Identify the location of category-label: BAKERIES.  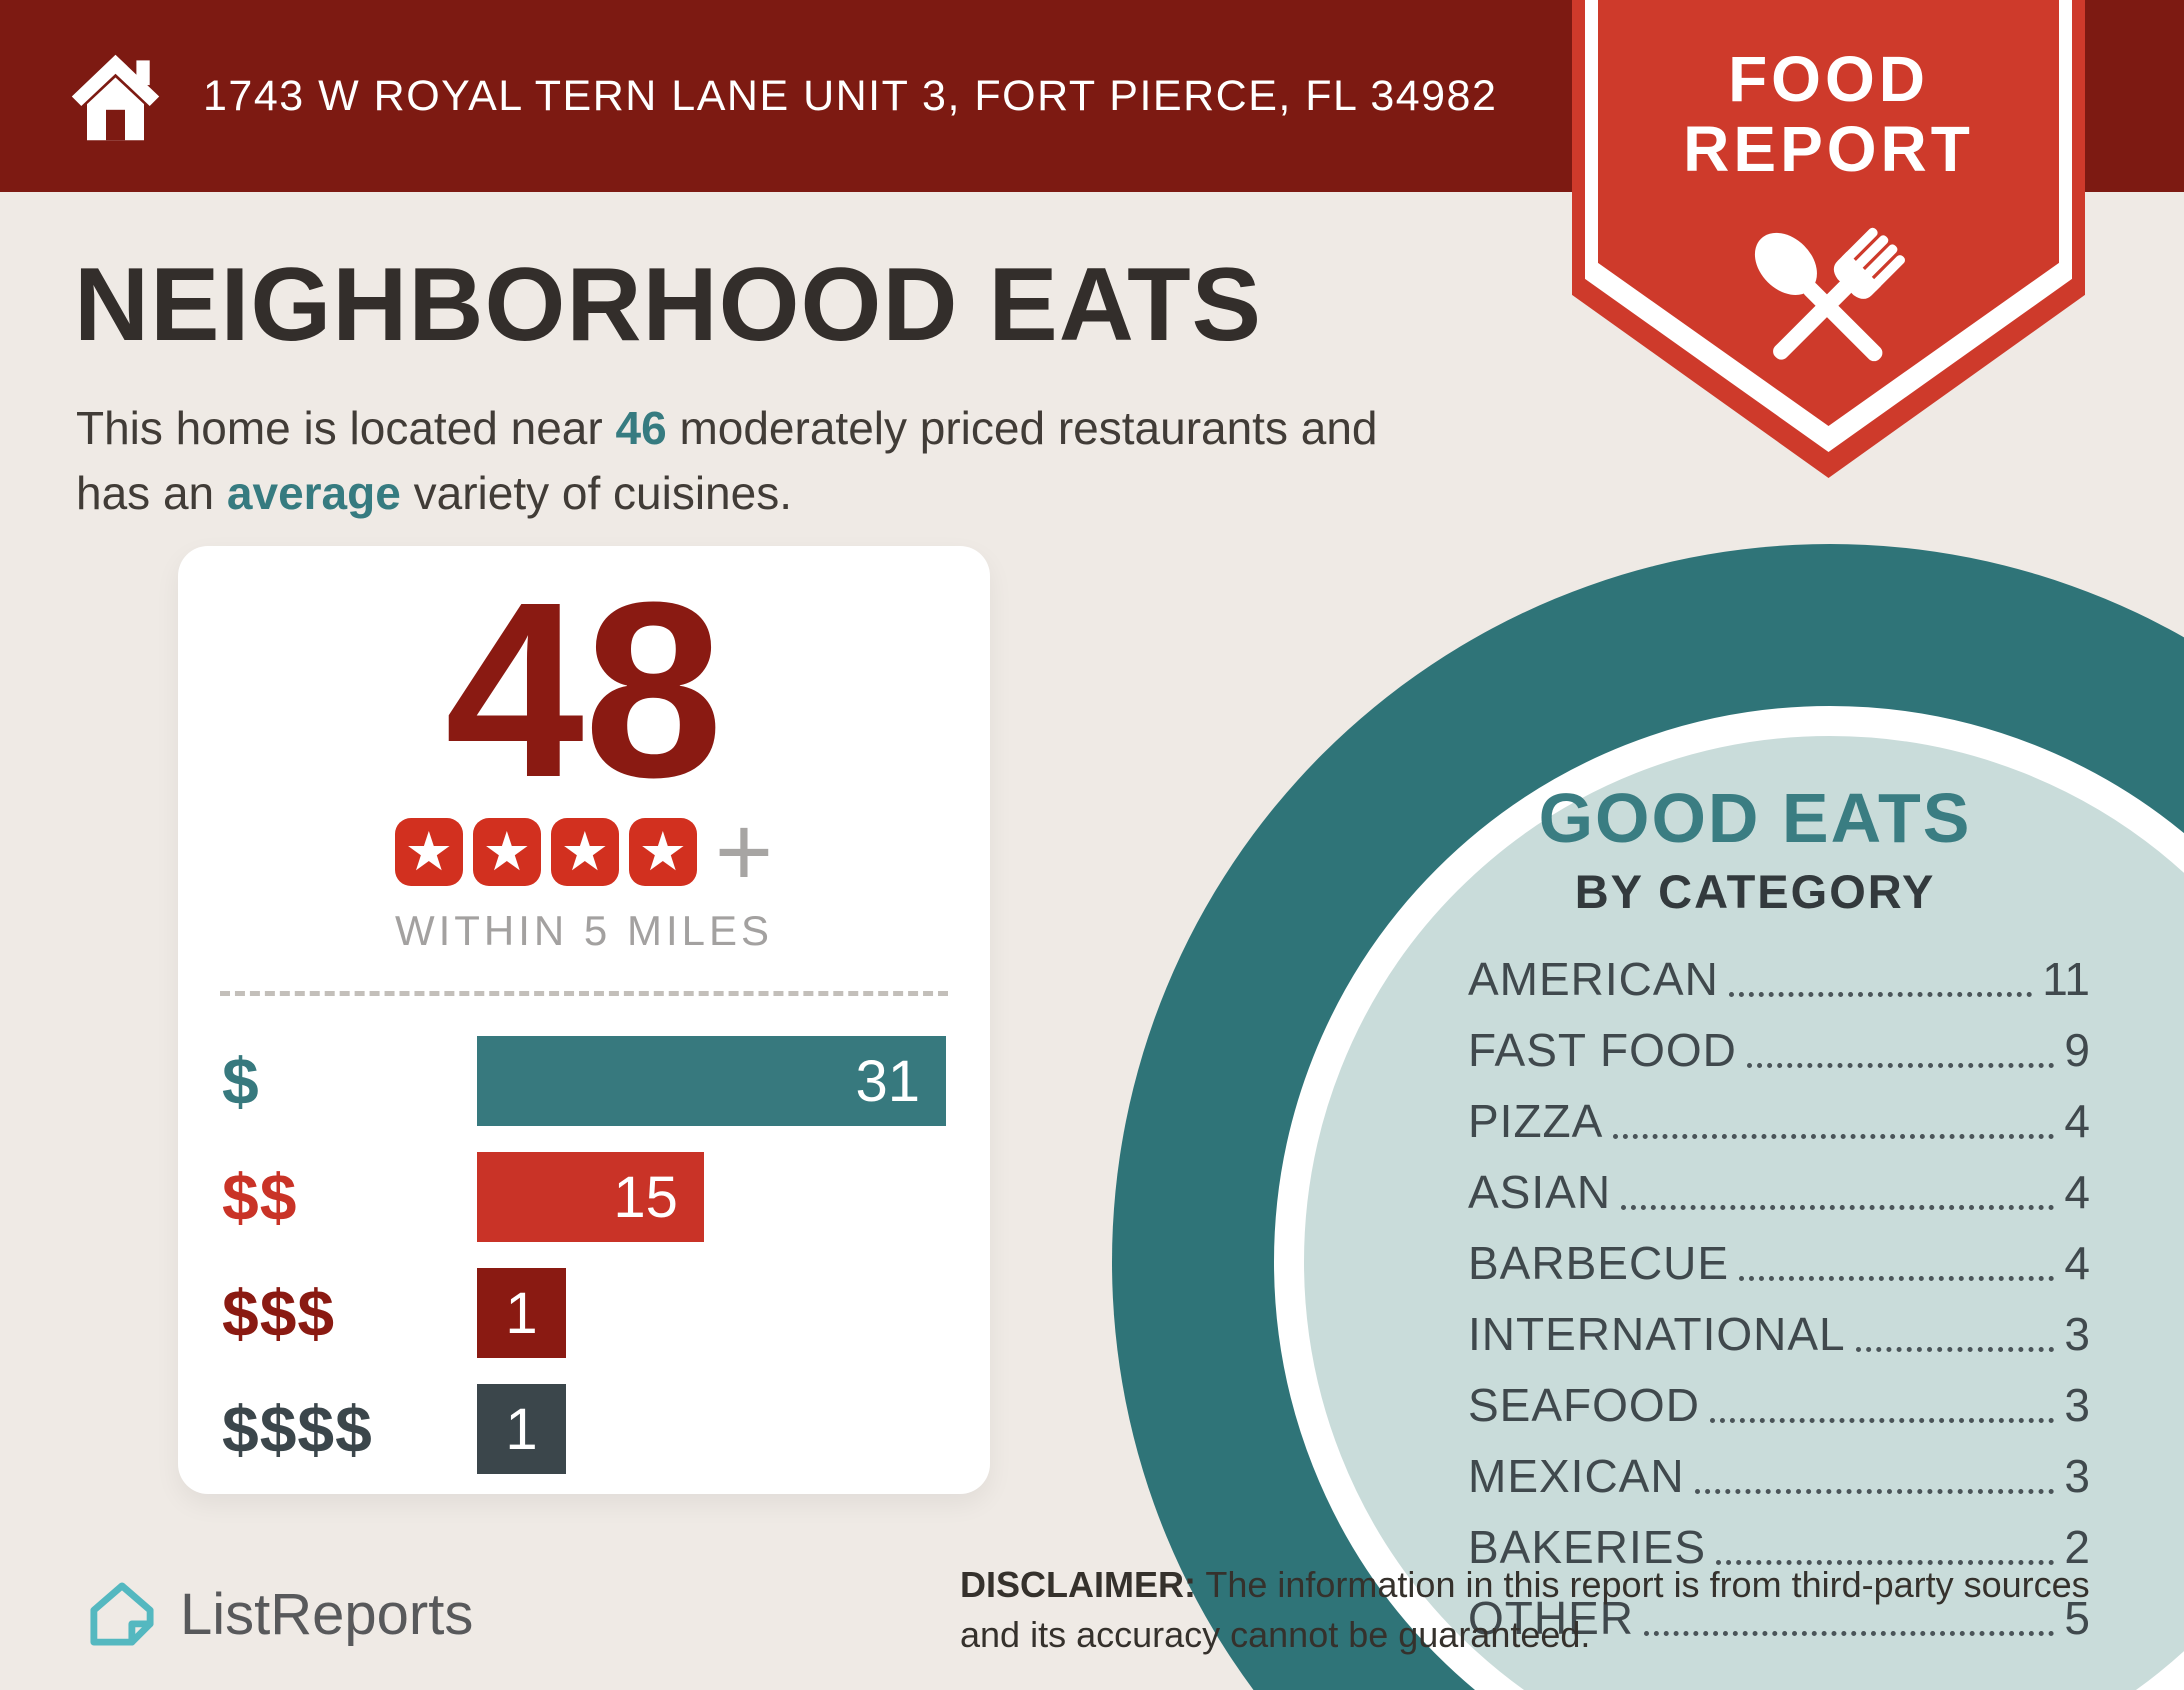
(1587, 1547).